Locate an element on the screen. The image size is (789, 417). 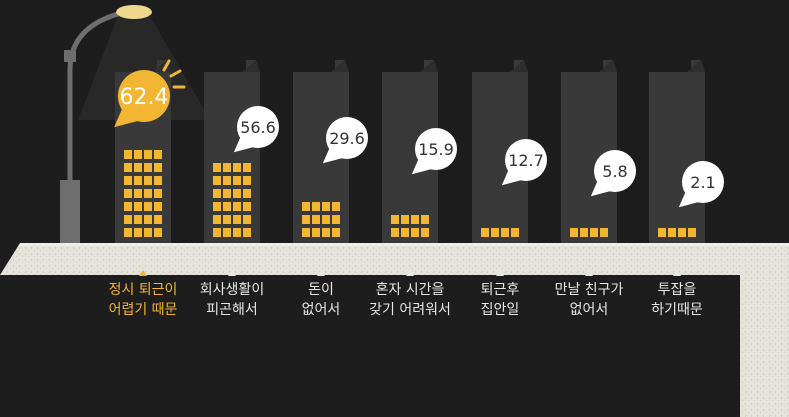
tick-label: 퇴근후 is located at coordinates (500, 290).